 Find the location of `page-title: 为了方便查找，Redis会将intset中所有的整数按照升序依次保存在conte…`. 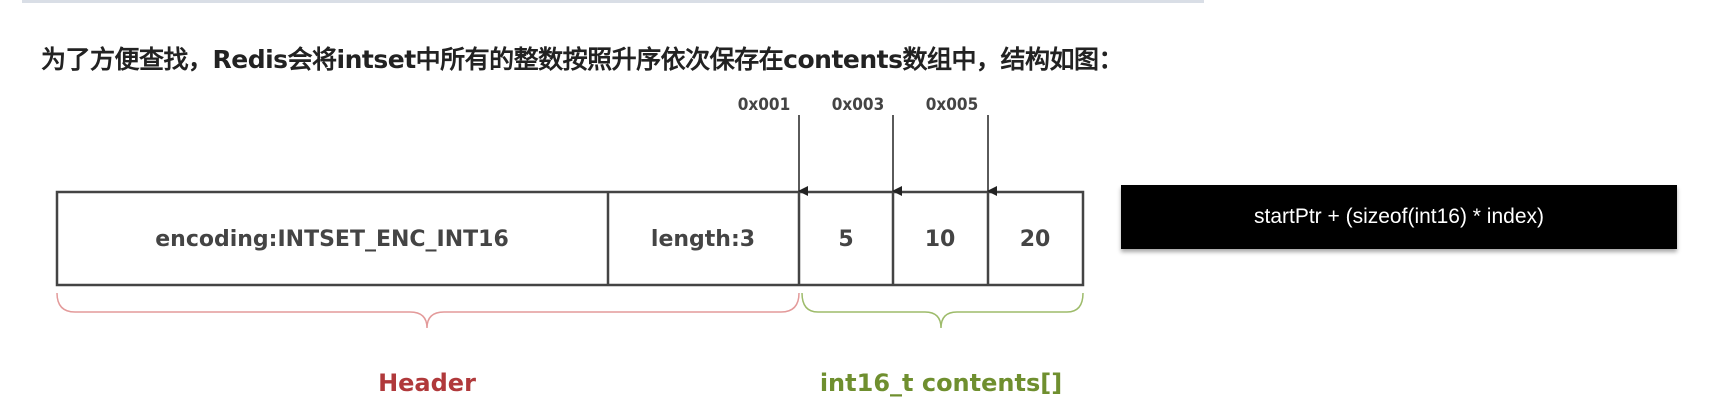

page-title: 为了方便查找，Redis会将intset中所有的整数按照升序依次保存在conte… is located at coordinates (582, 59).